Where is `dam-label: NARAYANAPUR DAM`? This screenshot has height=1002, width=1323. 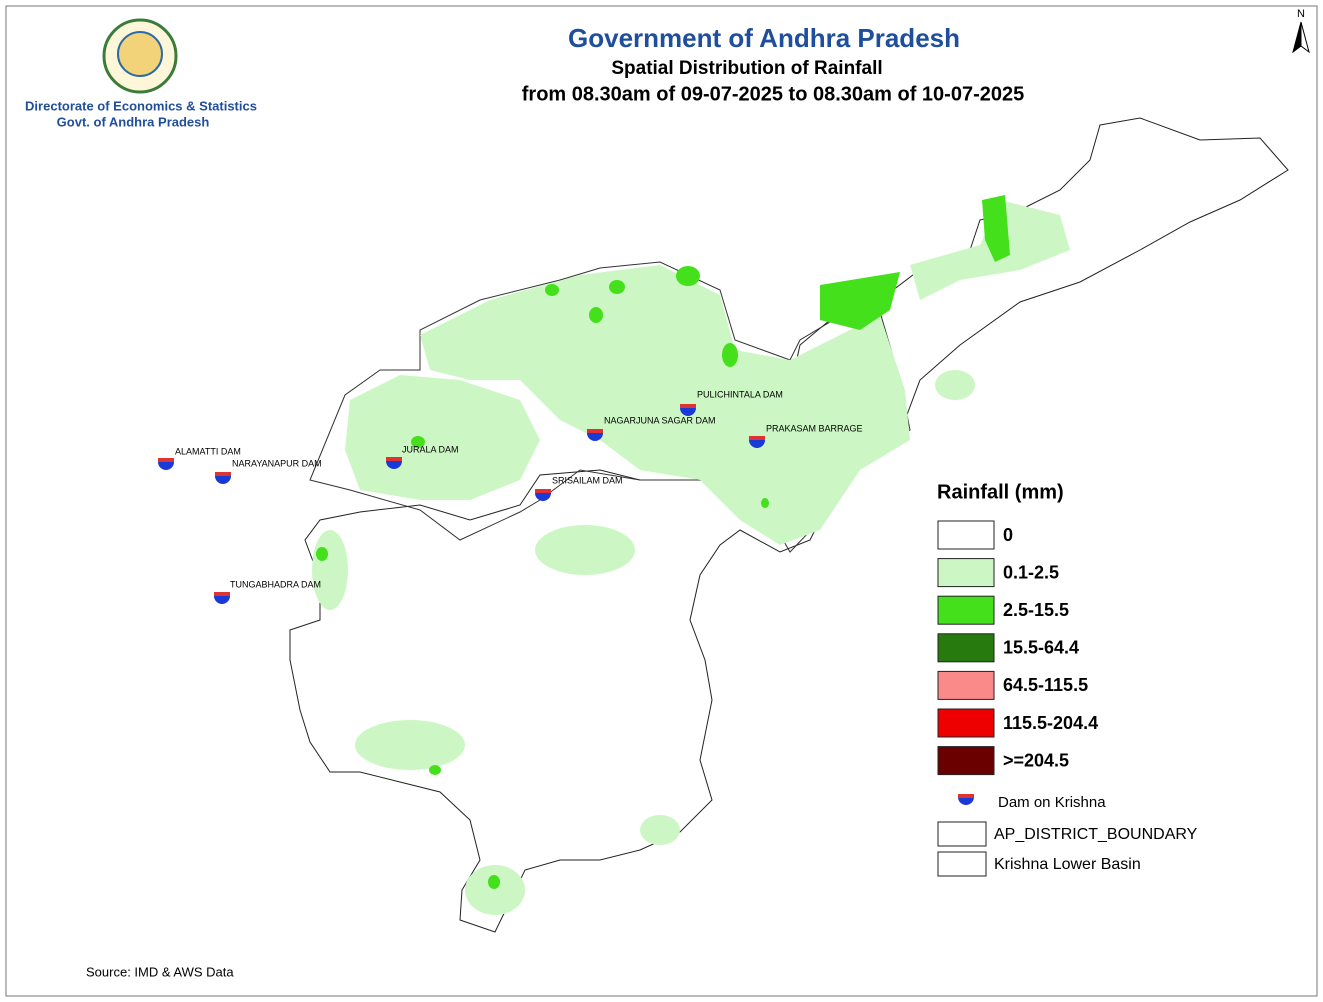
dam-label: NARAYANAPUR DAM is located at coordinates (277, 463).